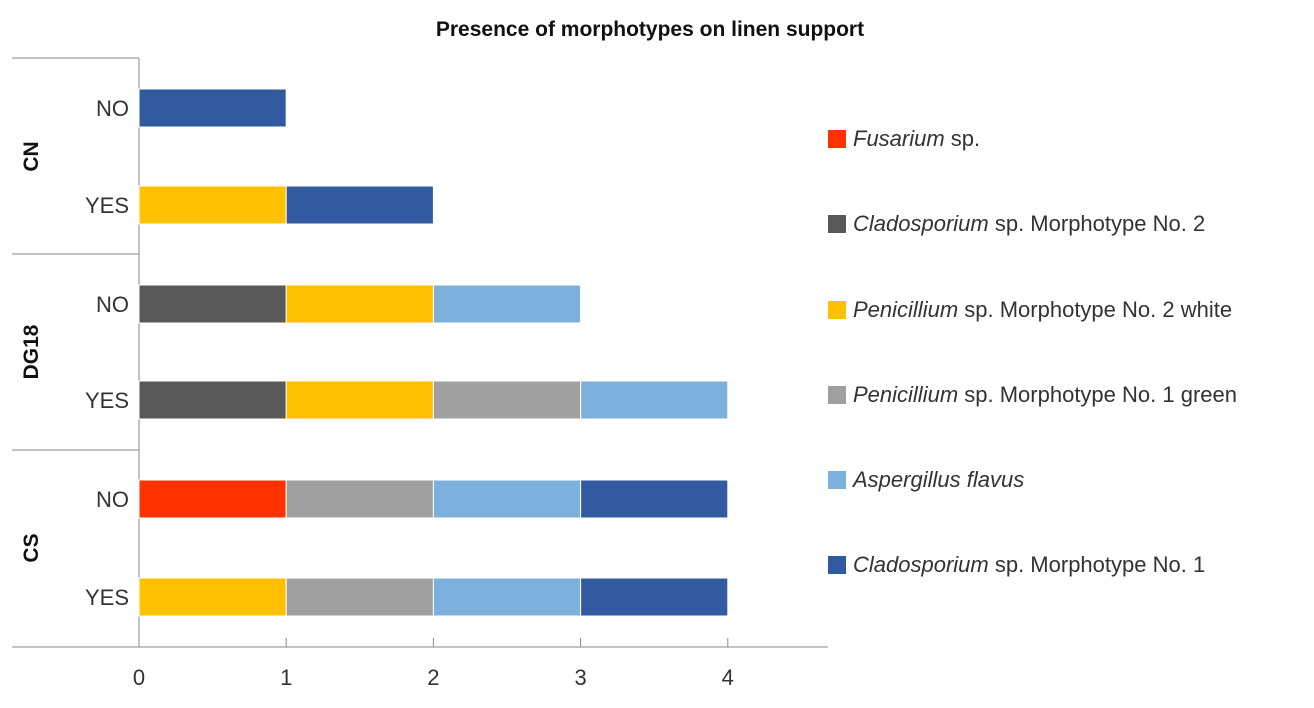 This screenshot has height=708, width=1314. What do you see at coordinates (1043, 309) in the screenshot?
I see `legend-label: Penicillium sp. Morphotype No. 2 white` at bounding box center [1043, 309].